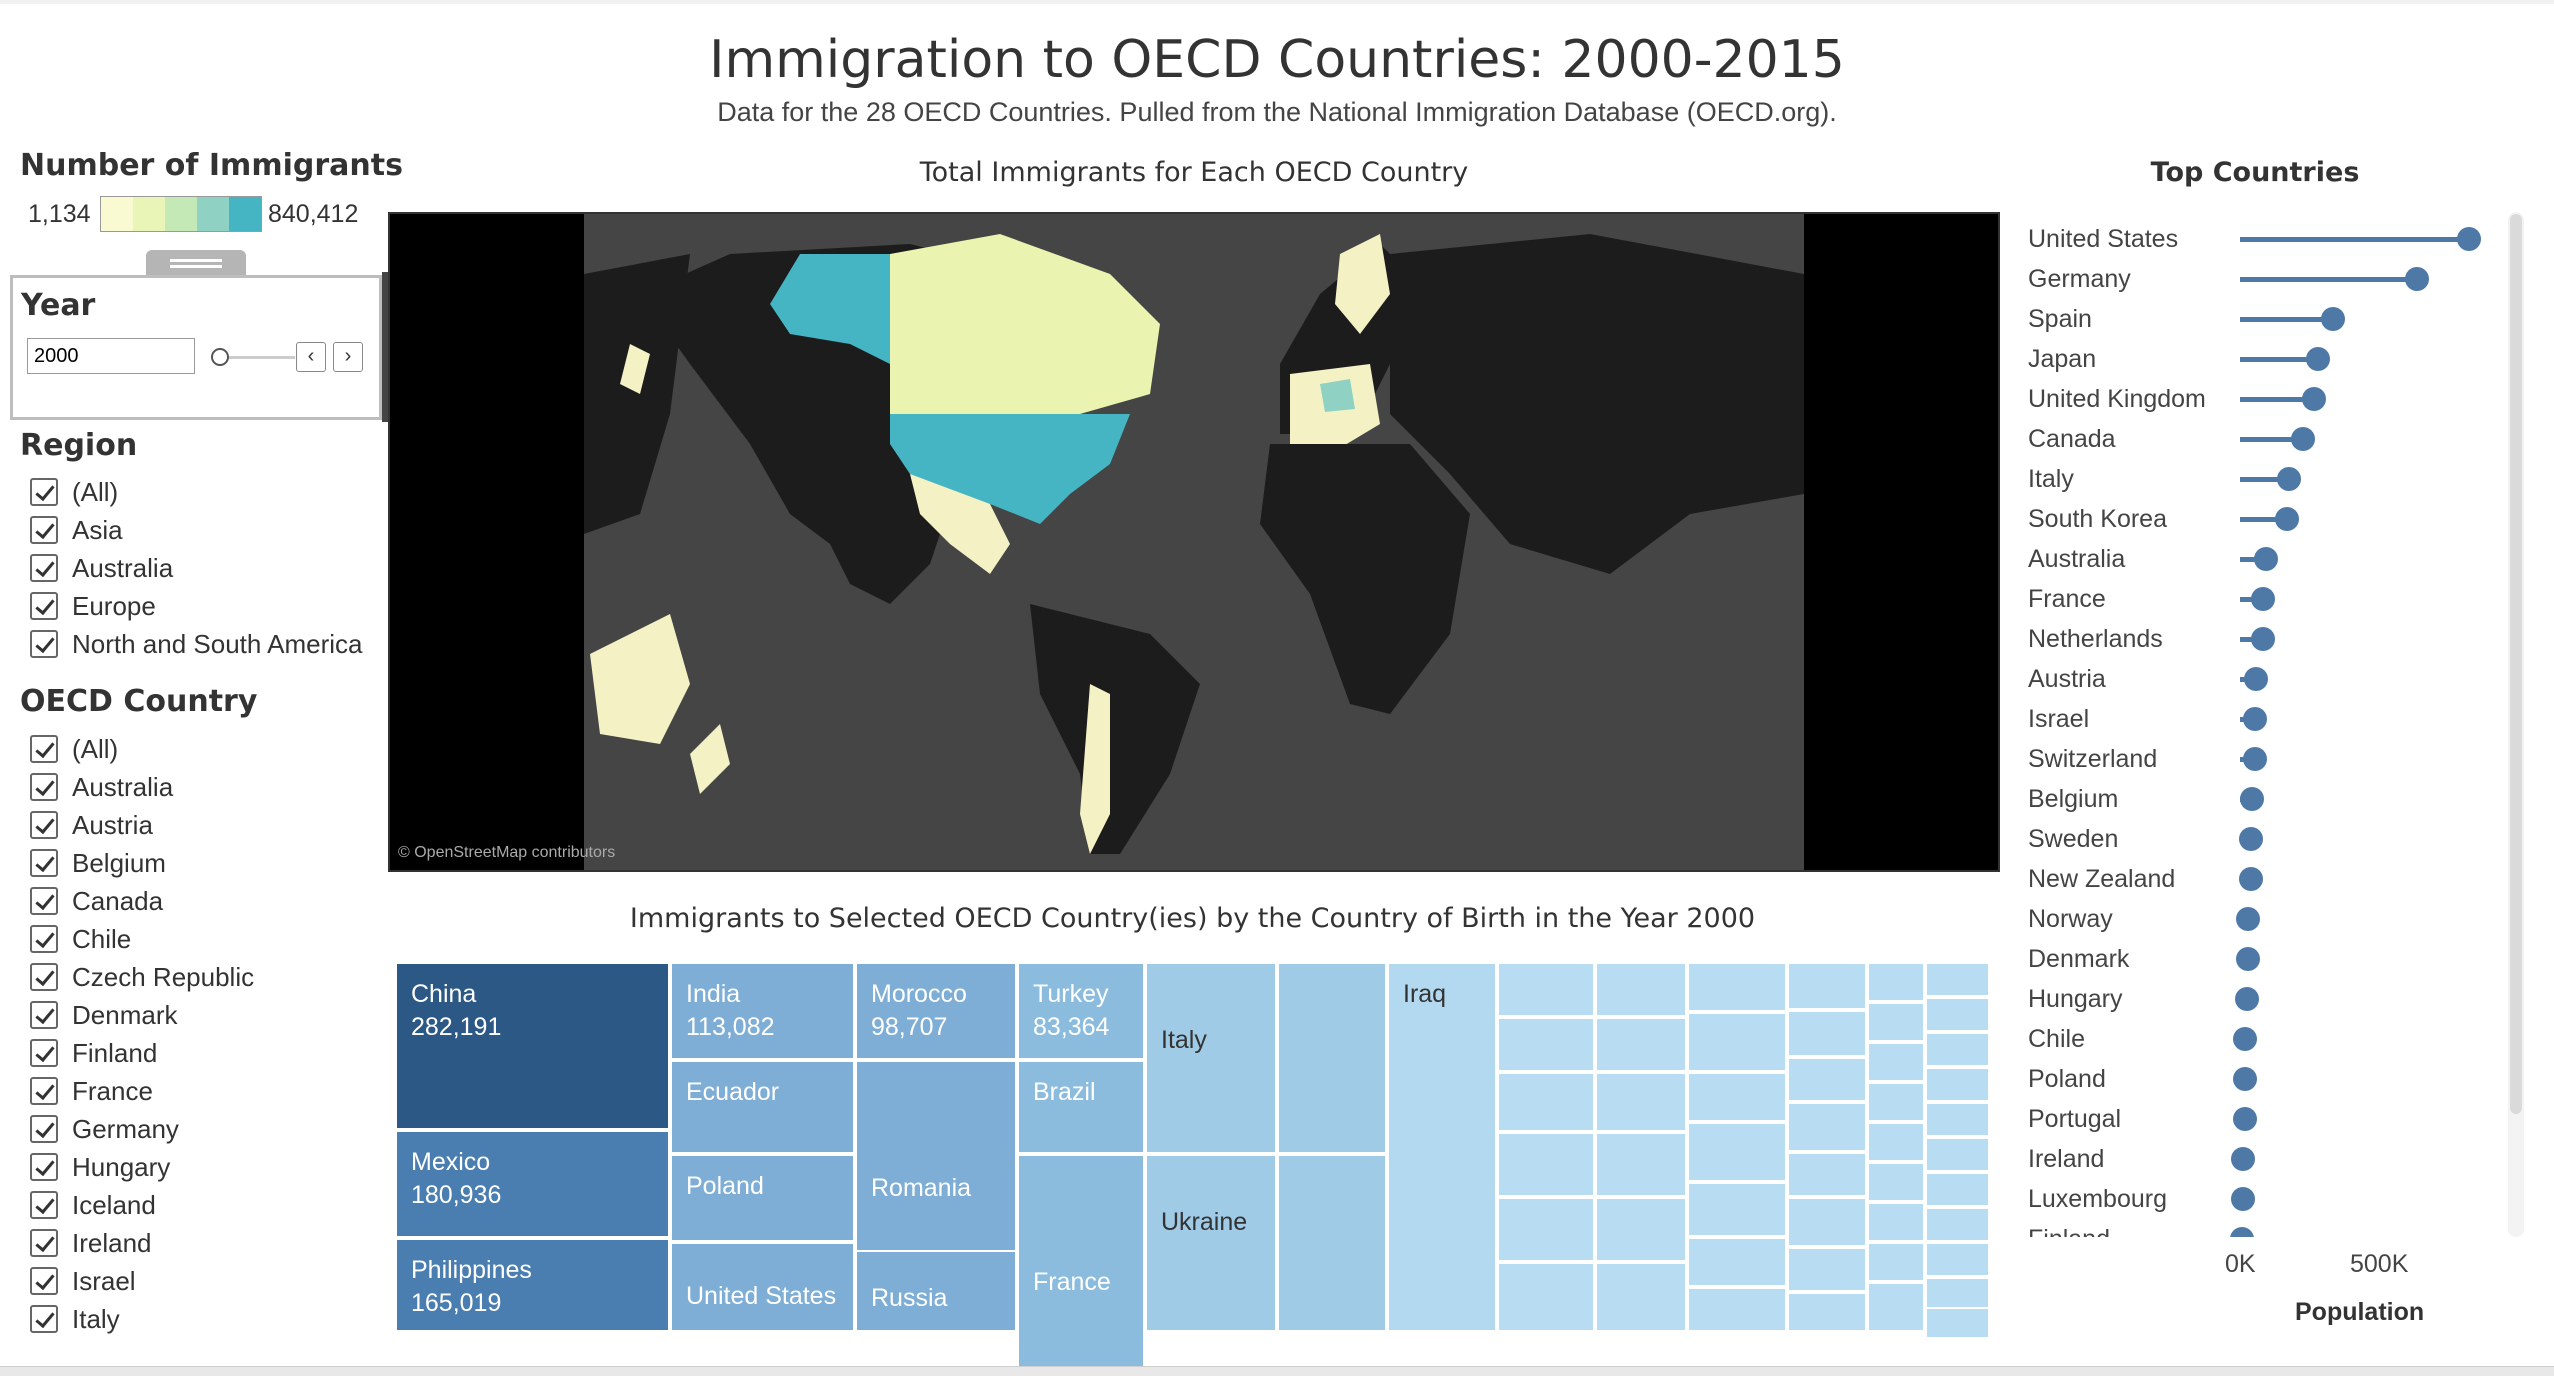 The height and width of the screenshot is (1376, 2554). I want to click on treemap-cell-mexico: Mexico 180,936, so click(532, 1184).